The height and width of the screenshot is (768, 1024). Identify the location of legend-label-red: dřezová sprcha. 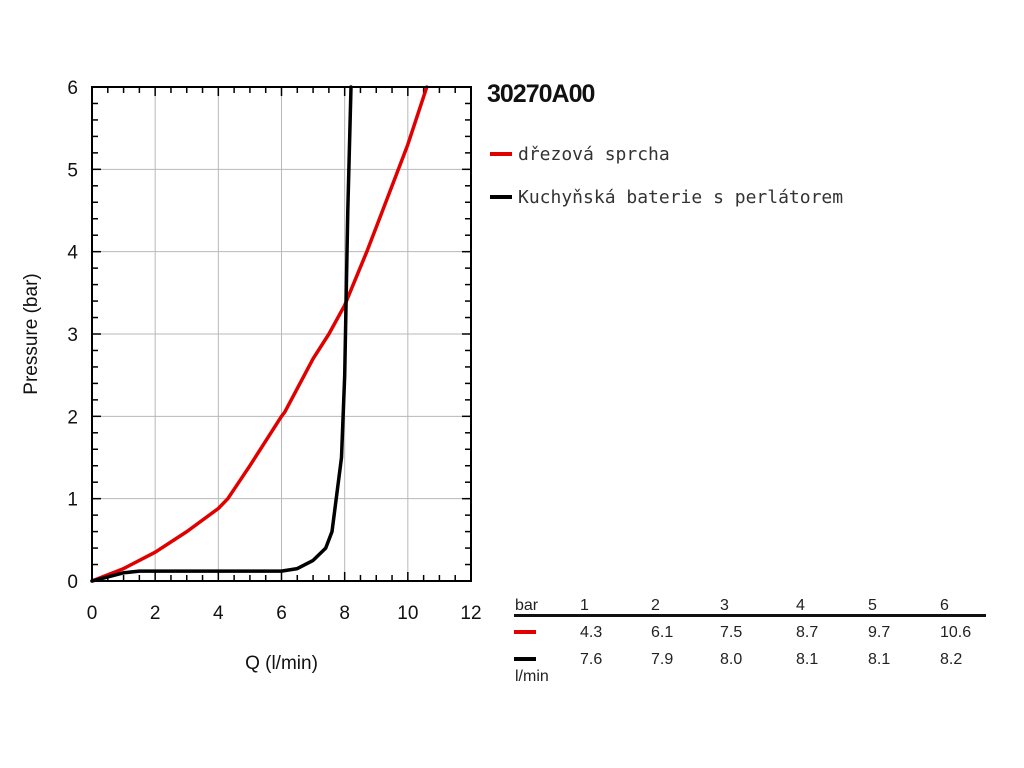
(594, 154).